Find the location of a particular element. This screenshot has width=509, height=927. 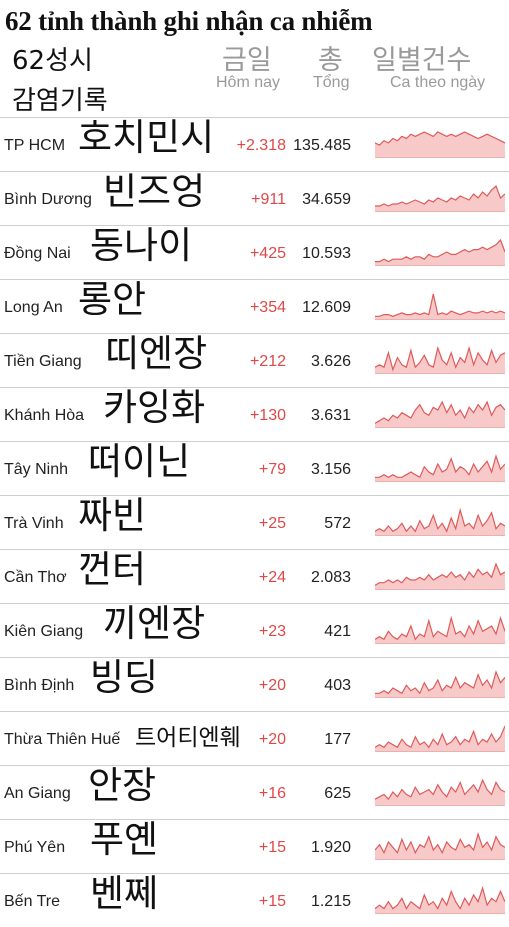

column-today-header: Hôm nay is located at coordinates (248, 82).